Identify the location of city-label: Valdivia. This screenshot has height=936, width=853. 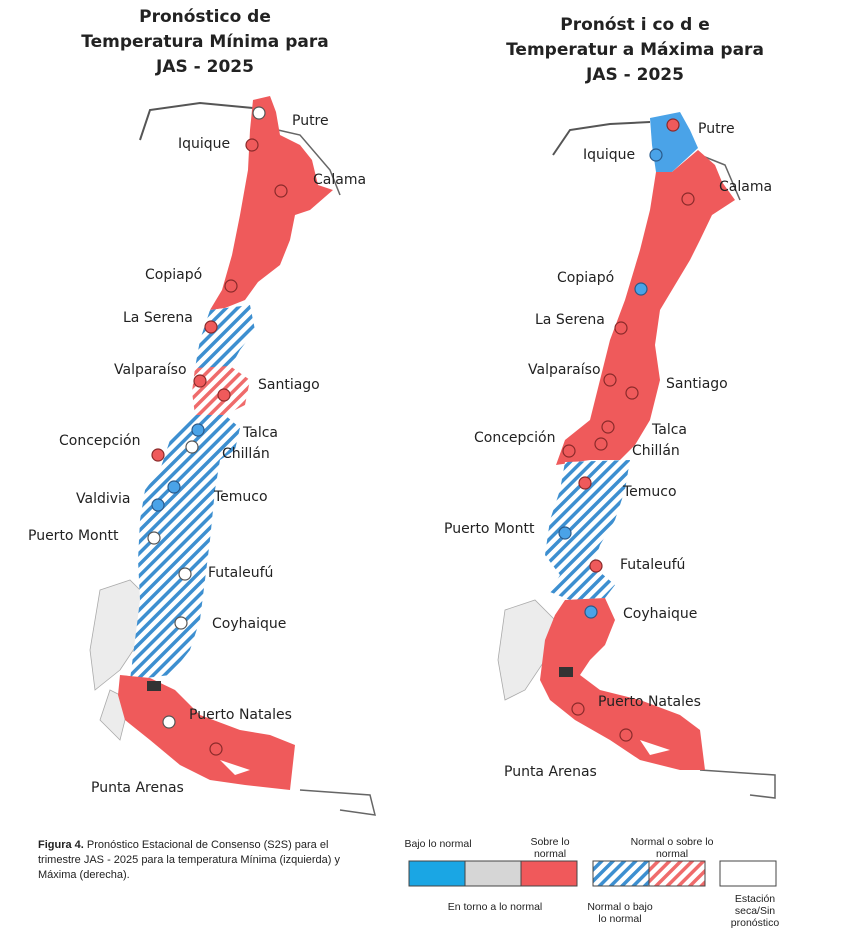
(103, 499).